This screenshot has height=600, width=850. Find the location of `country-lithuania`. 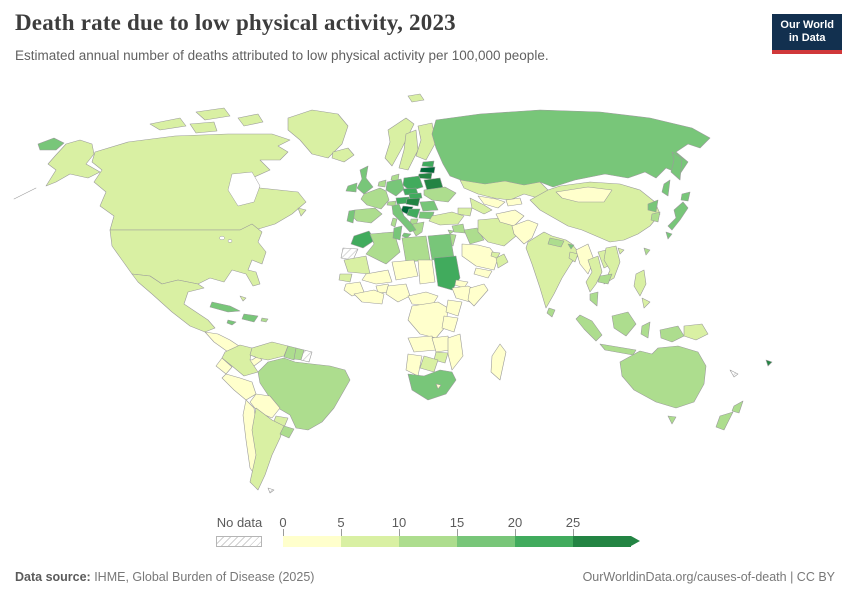

country-lithuania is located at coordinates (425, 176).